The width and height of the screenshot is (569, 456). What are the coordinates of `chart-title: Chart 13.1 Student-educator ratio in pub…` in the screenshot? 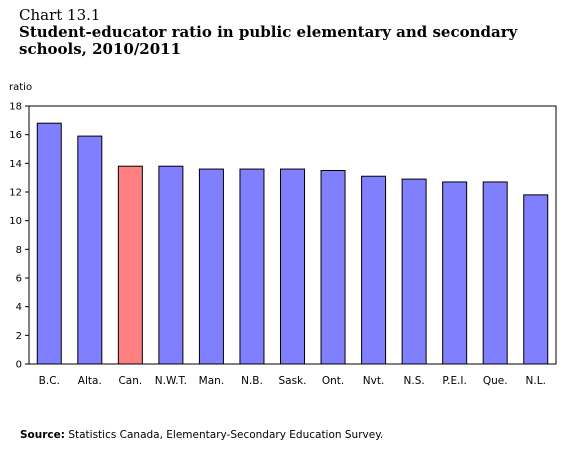 It's located at (289, 32).